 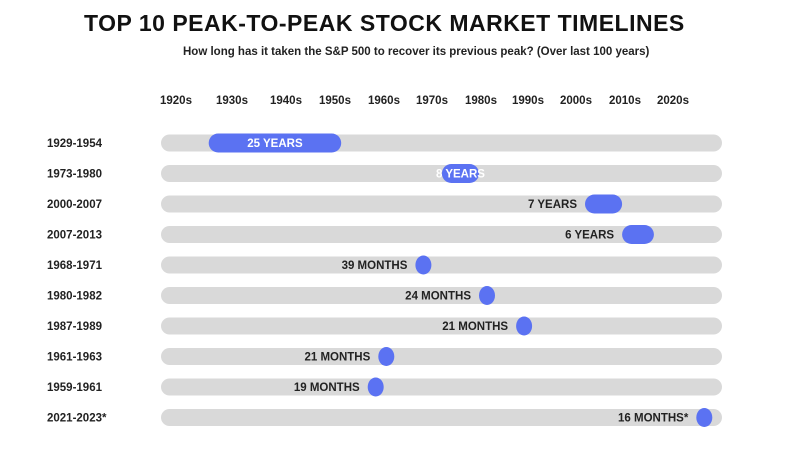 What do you see at coordinates (176, 101) in the screenshot?
I see `x-tick-label: 1920s` at bounding box center [176, 101].